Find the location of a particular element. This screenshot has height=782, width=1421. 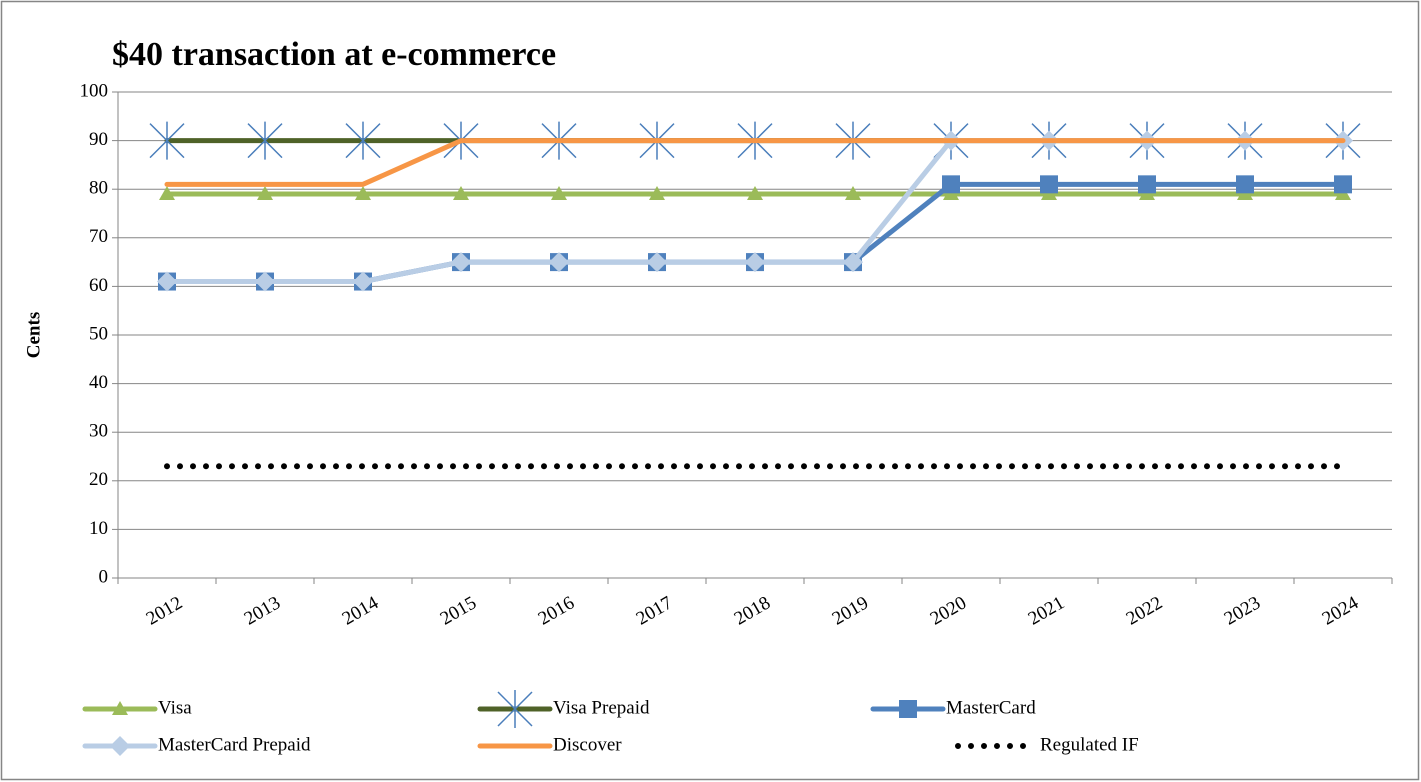

y-tick-label: 0 is located at coordinates (104, 576).